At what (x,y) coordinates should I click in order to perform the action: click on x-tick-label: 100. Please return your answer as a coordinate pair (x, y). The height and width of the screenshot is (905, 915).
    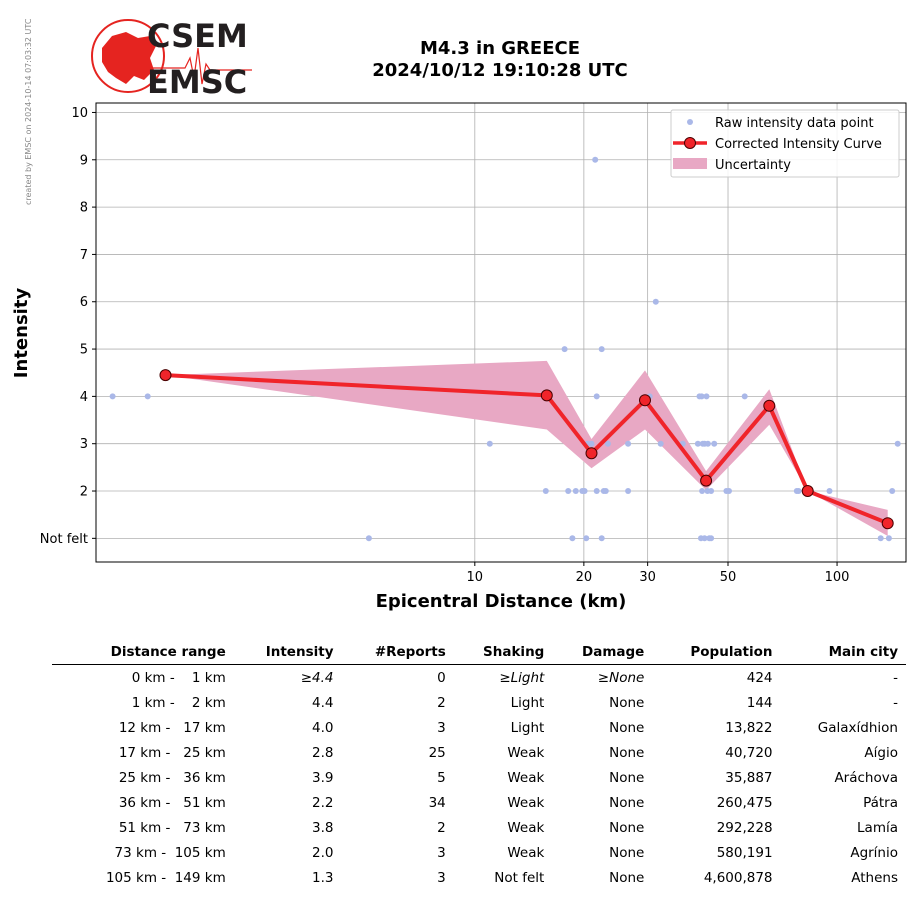
    Looking at the image, I should click on (837, 577).